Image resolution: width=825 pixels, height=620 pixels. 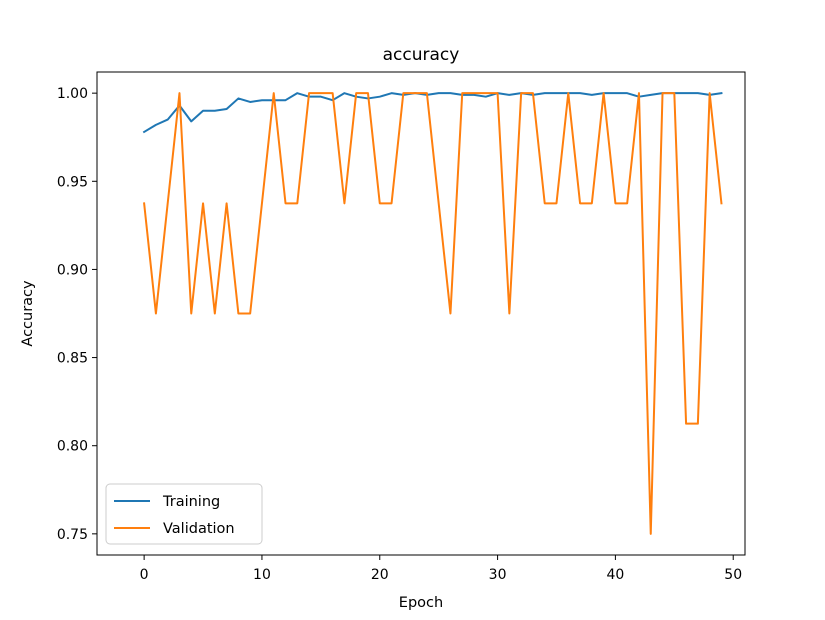 I want to click on y-axis-ticks: 0.75 0.80 0.85 0.90 0.95 1.00, so click(x=77, y=314).